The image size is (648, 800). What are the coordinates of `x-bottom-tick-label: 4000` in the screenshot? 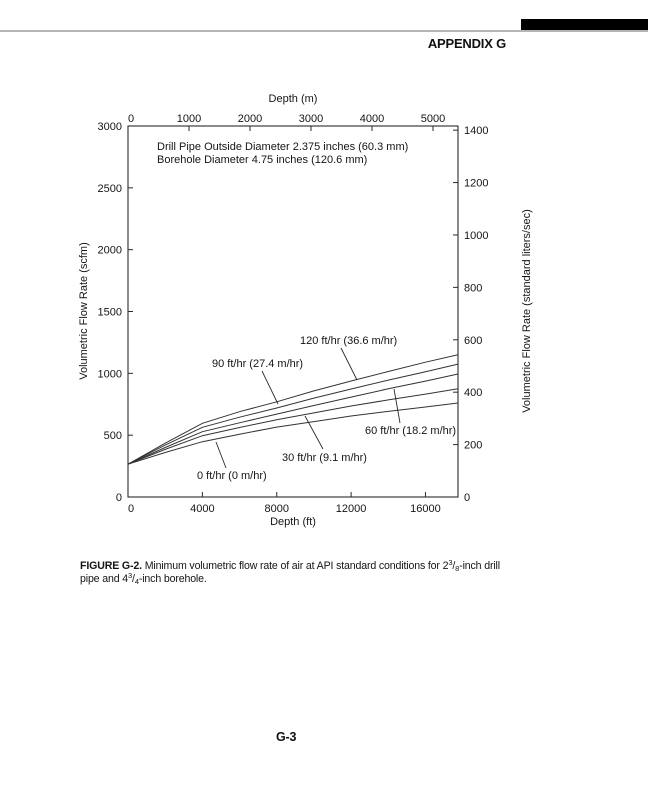 It's located at (202, 509).